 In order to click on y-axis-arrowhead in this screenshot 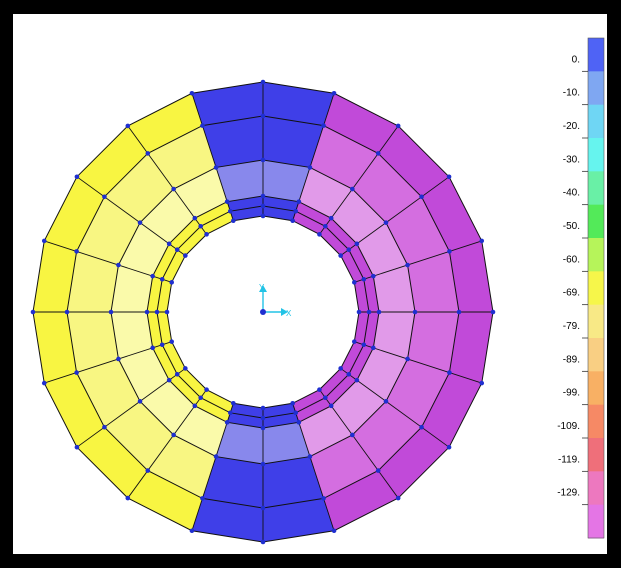, I will do `click(263, 288)`.